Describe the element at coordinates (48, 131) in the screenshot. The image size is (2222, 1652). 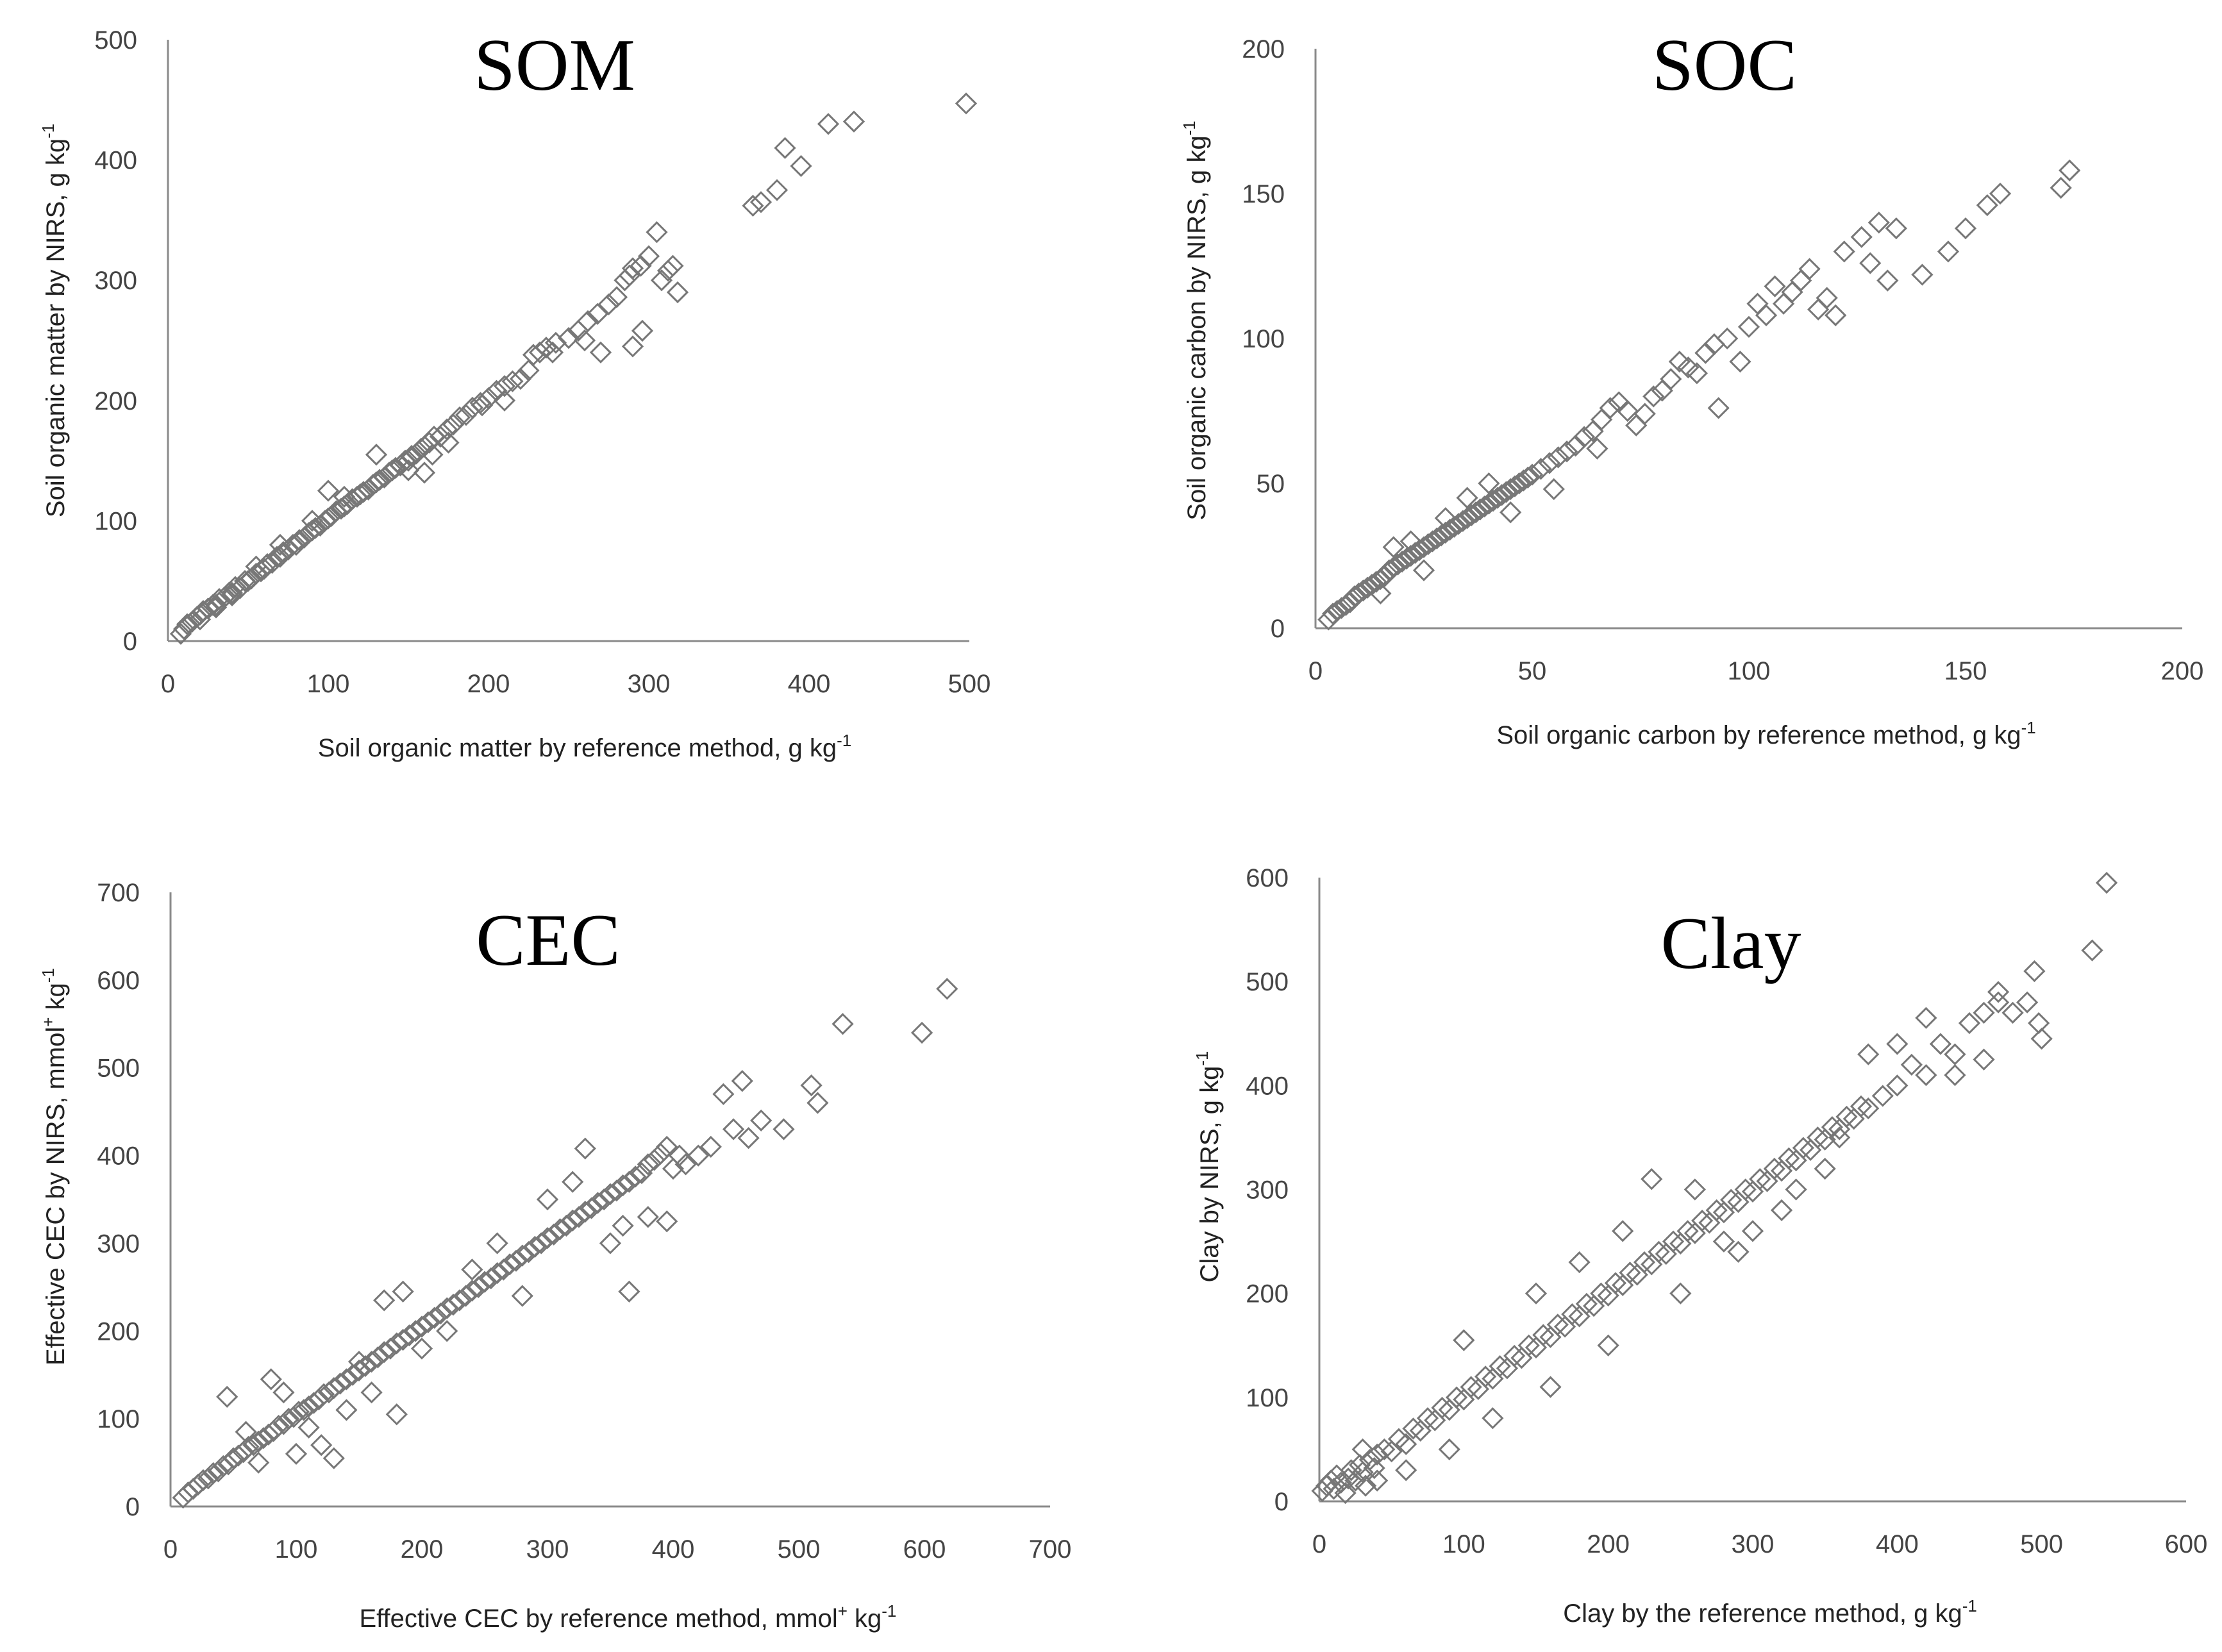
I see `som-y-axis-label-sup: -1` at that location.